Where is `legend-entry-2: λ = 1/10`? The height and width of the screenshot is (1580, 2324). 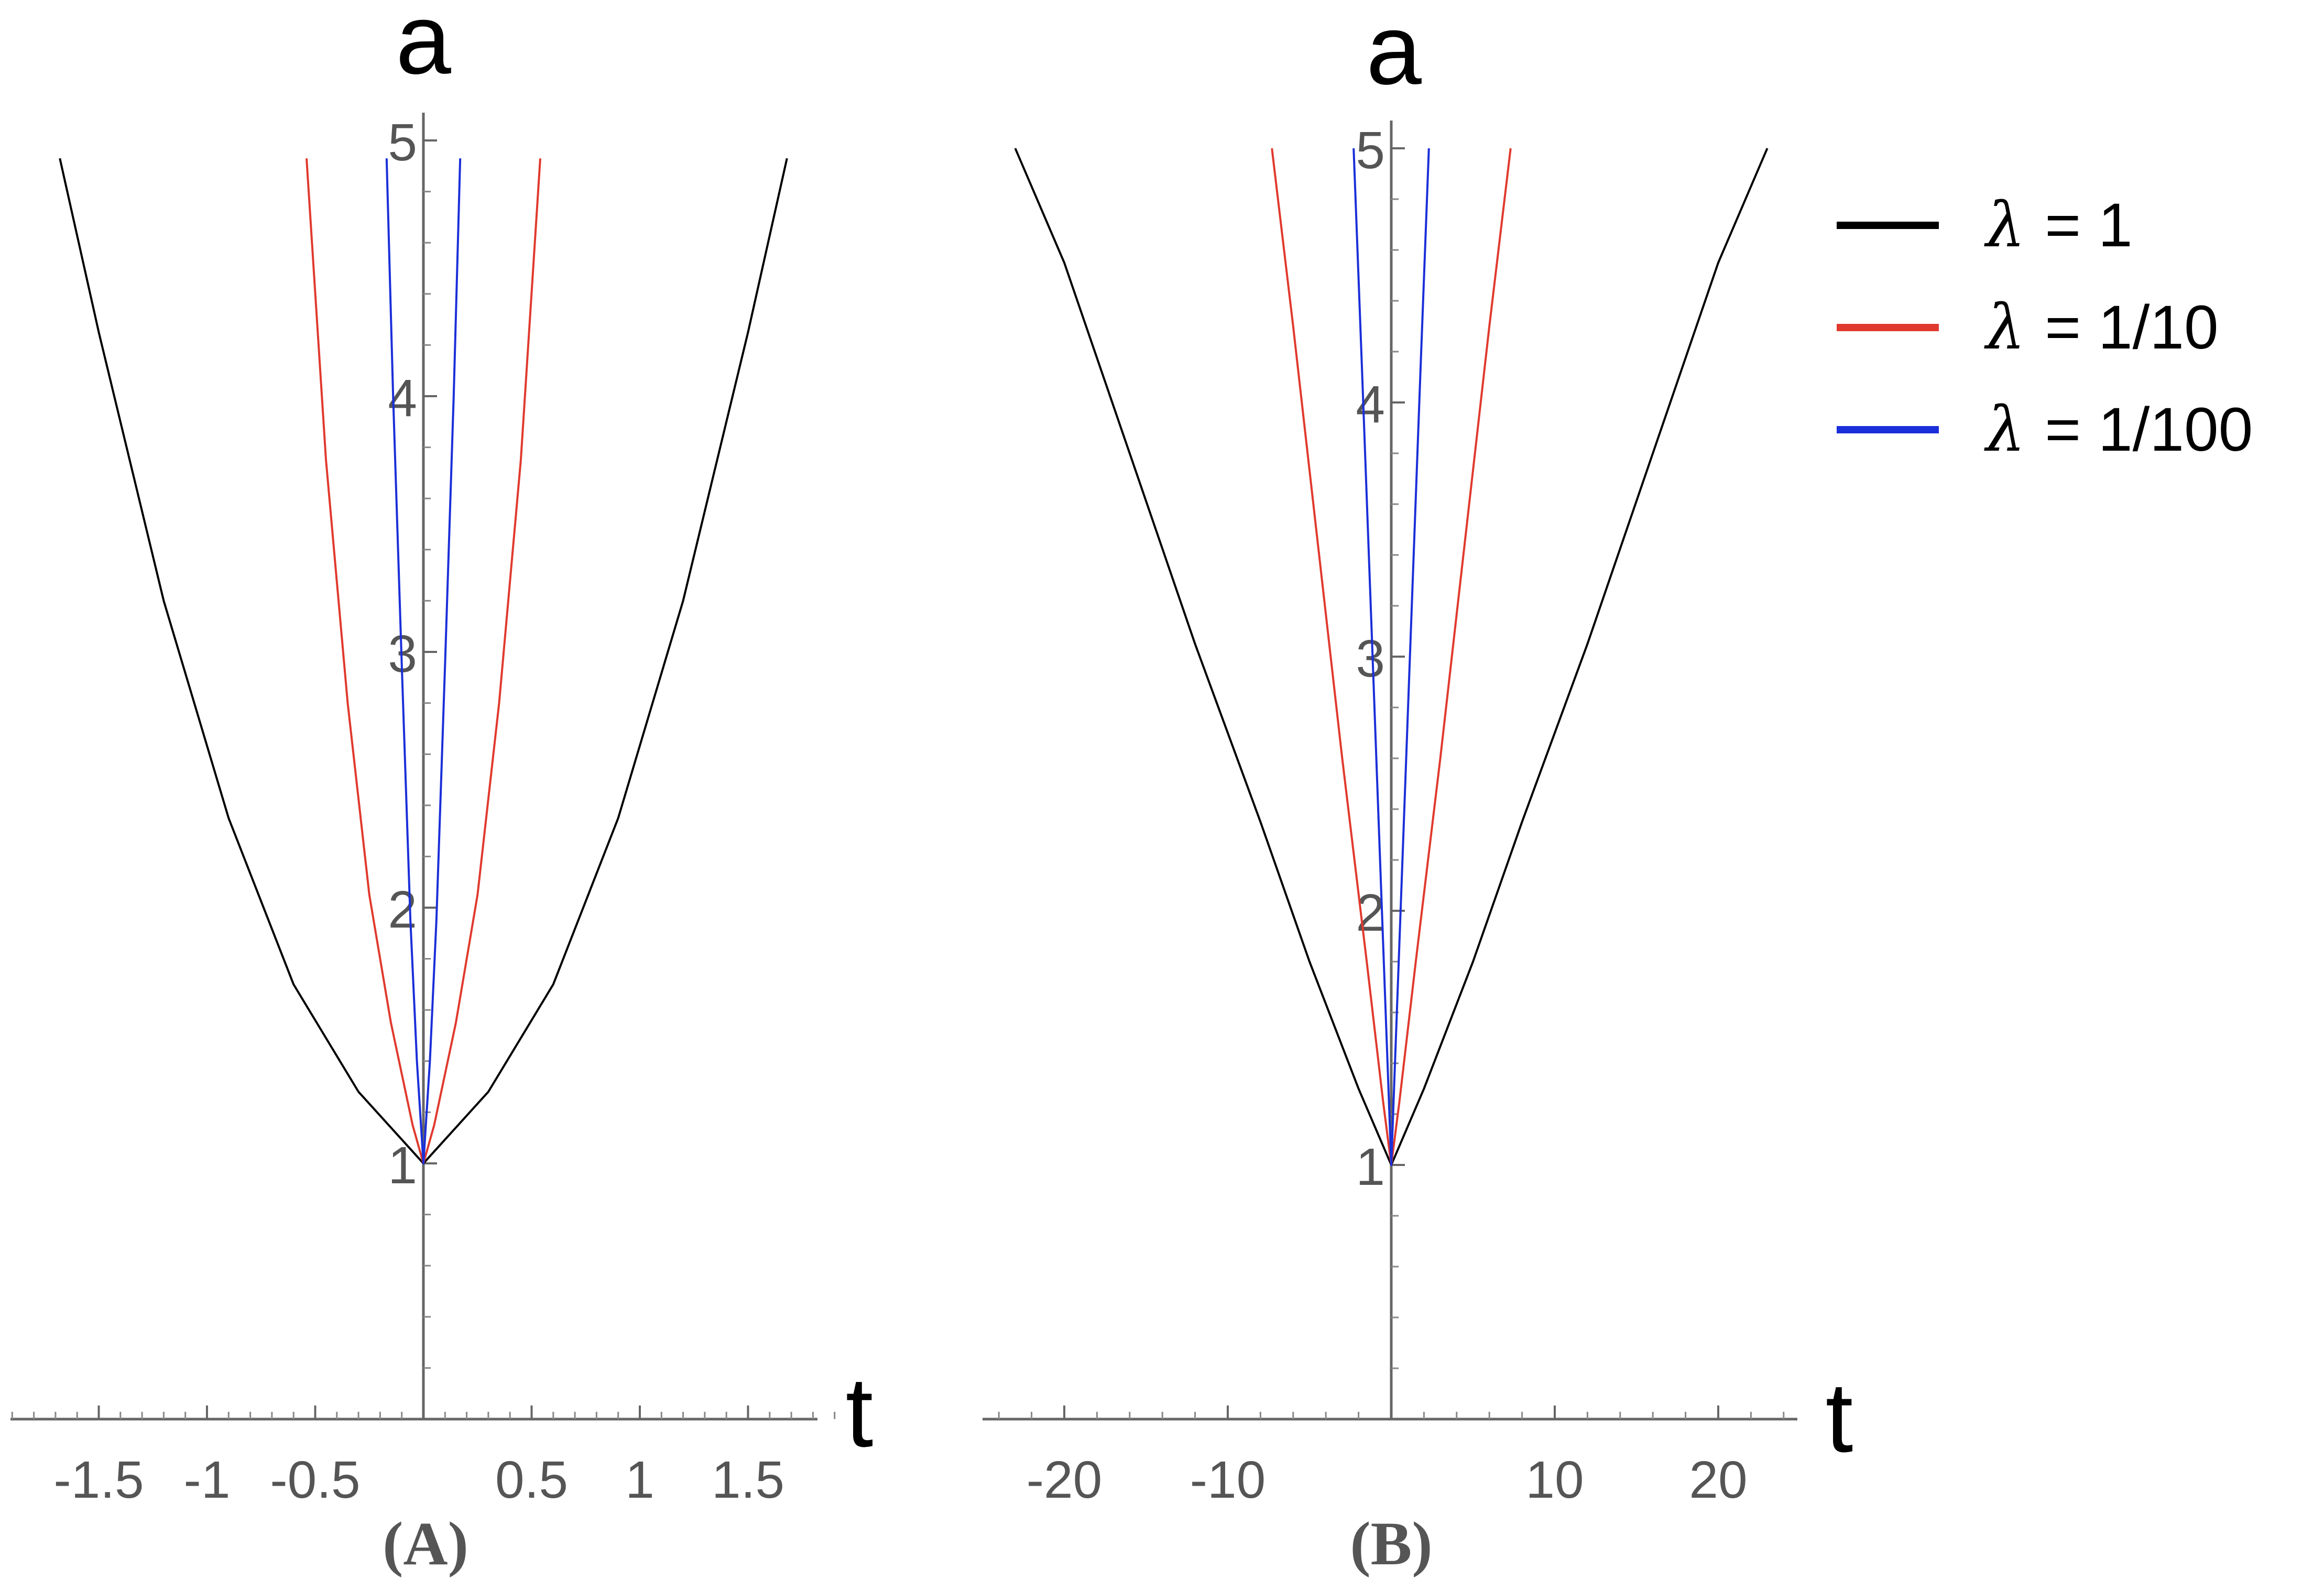
legend-entry-2: λ = 1/10 is located at coordinates (2101, 327).